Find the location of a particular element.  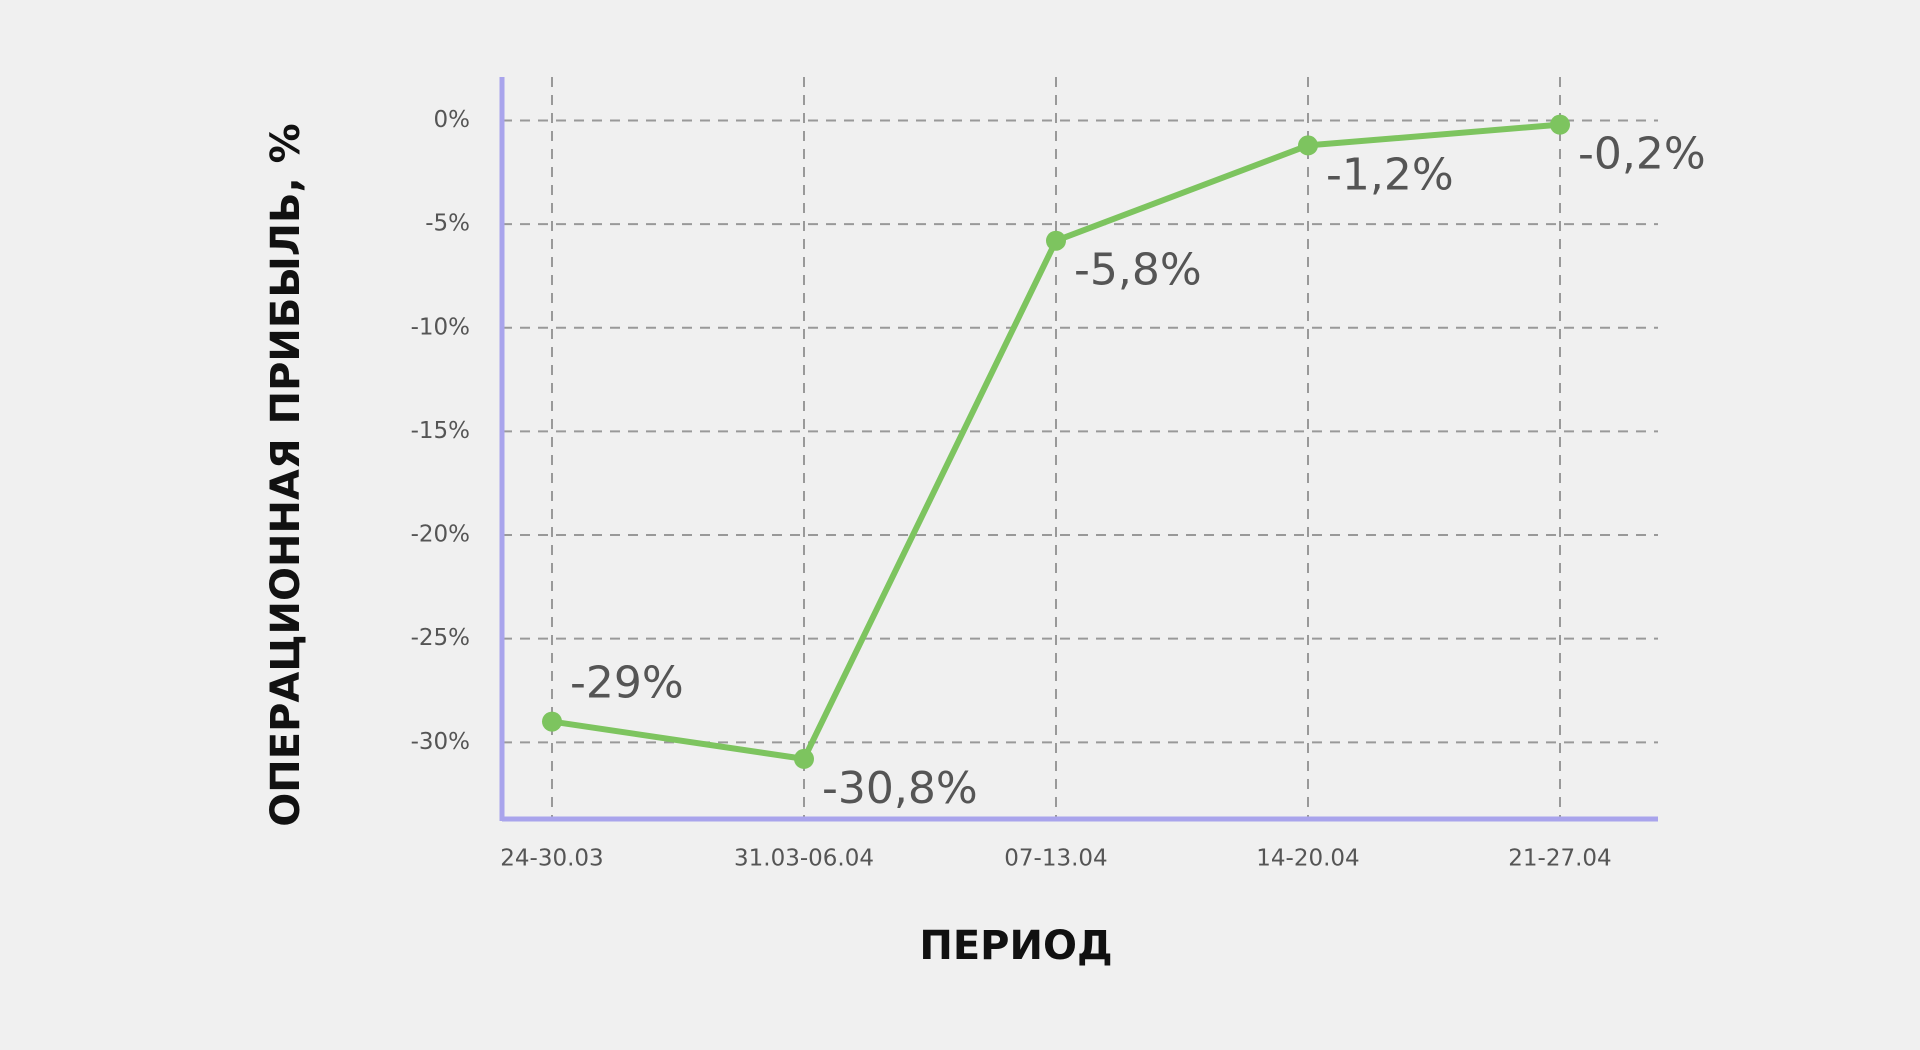

x-axis-title: ПЕРИОД is located at coordinates (1015, 946).